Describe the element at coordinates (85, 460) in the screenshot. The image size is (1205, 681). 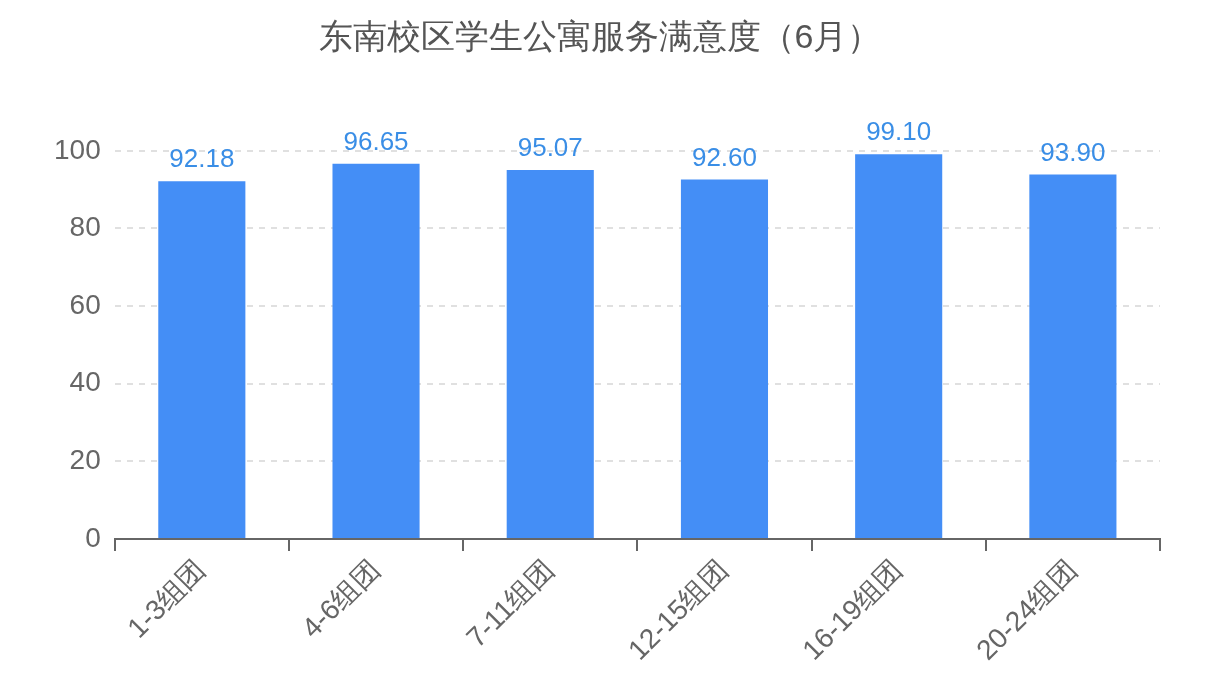
I see `y-tick-label: 20` at that location.